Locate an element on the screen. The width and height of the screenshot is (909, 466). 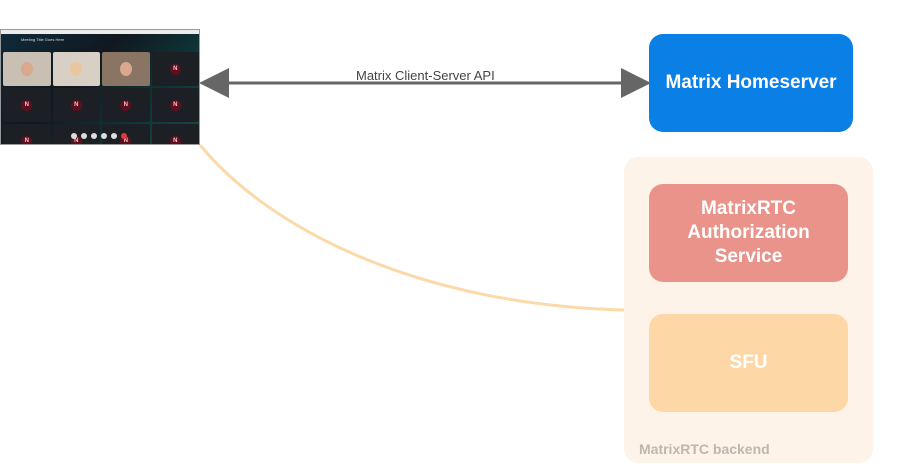
browser-bar is located at coordinates (100, 32).